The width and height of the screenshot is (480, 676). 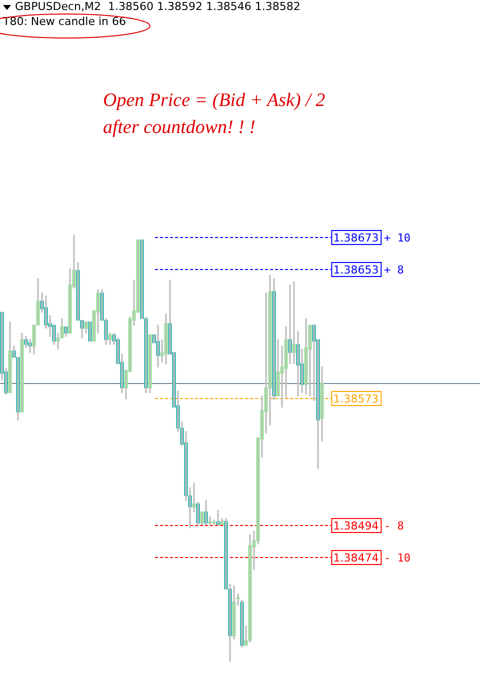 I want to click on ref-line-label: 1.38573, so click(x=356, y=399).